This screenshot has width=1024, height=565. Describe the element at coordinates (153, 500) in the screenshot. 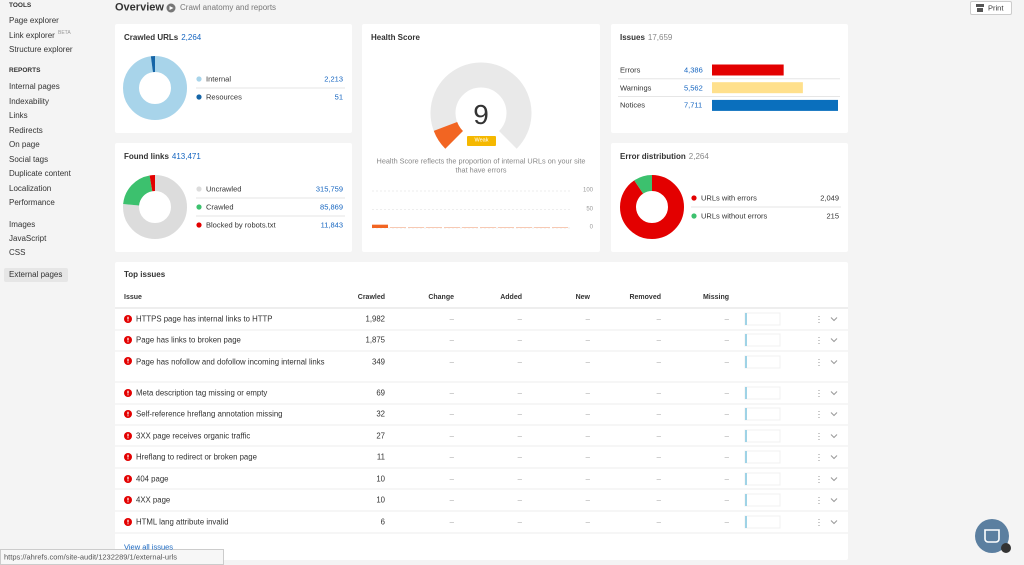

I see `issue-name: 4XX page` at that location.